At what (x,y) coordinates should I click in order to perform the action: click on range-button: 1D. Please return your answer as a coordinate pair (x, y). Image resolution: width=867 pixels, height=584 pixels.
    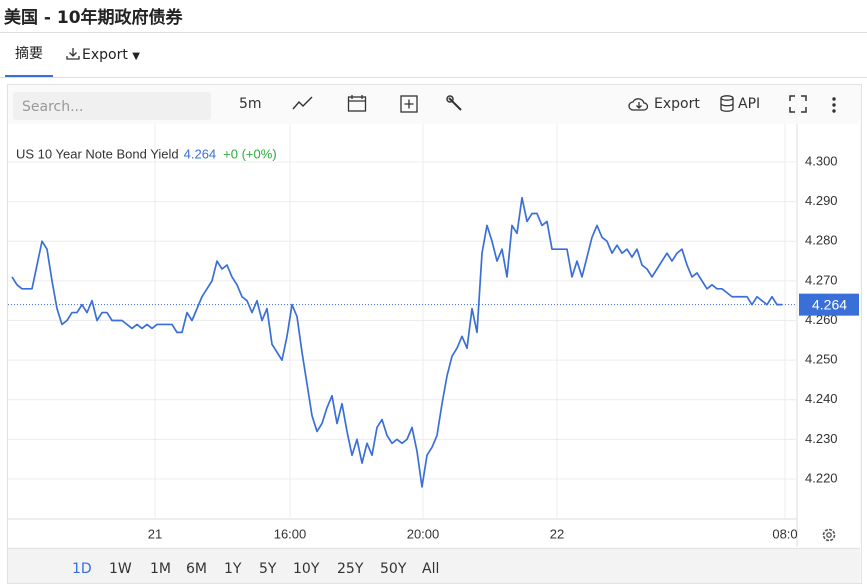
    Looking at the image, I should click on (82, 569).